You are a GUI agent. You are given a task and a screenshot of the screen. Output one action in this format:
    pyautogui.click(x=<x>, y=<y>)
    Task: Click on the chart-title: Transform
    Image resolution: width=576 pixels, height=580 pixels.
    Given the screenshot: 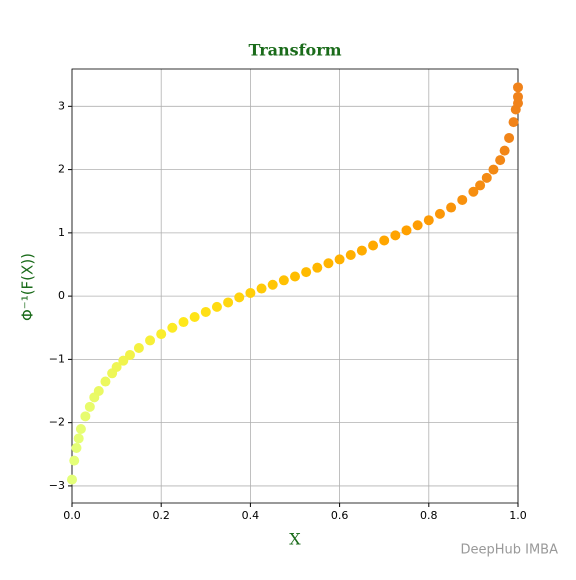 What is the action you would take?
    pyautogui.click(x=294, y=50)
    